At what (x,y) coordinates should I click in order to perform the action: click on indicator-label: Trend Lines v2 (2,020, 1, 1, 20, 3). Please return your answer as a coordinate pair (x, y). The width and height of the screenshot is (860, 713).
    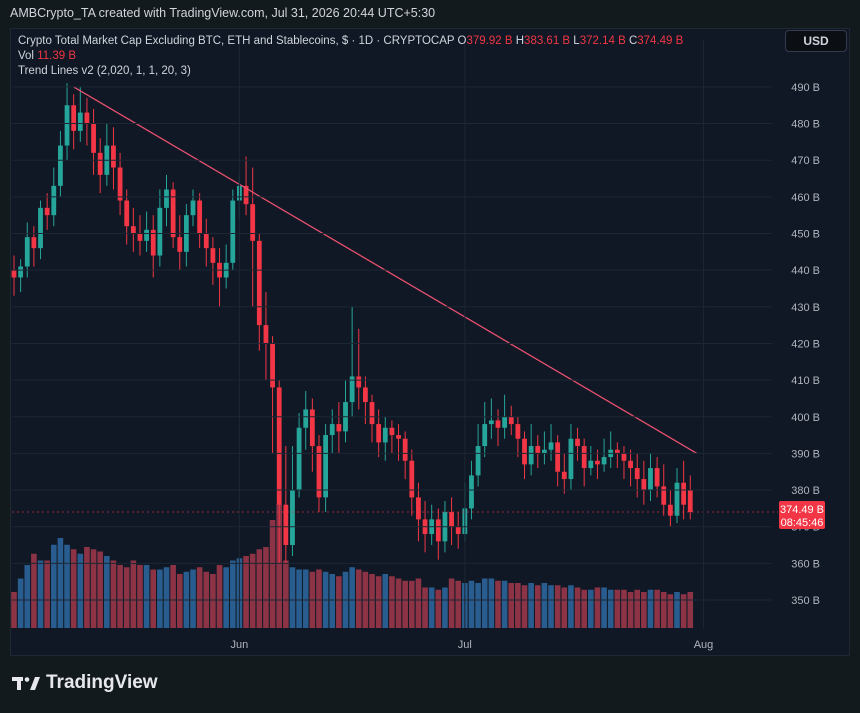
    Looking at the image, I should click on (104, 71).